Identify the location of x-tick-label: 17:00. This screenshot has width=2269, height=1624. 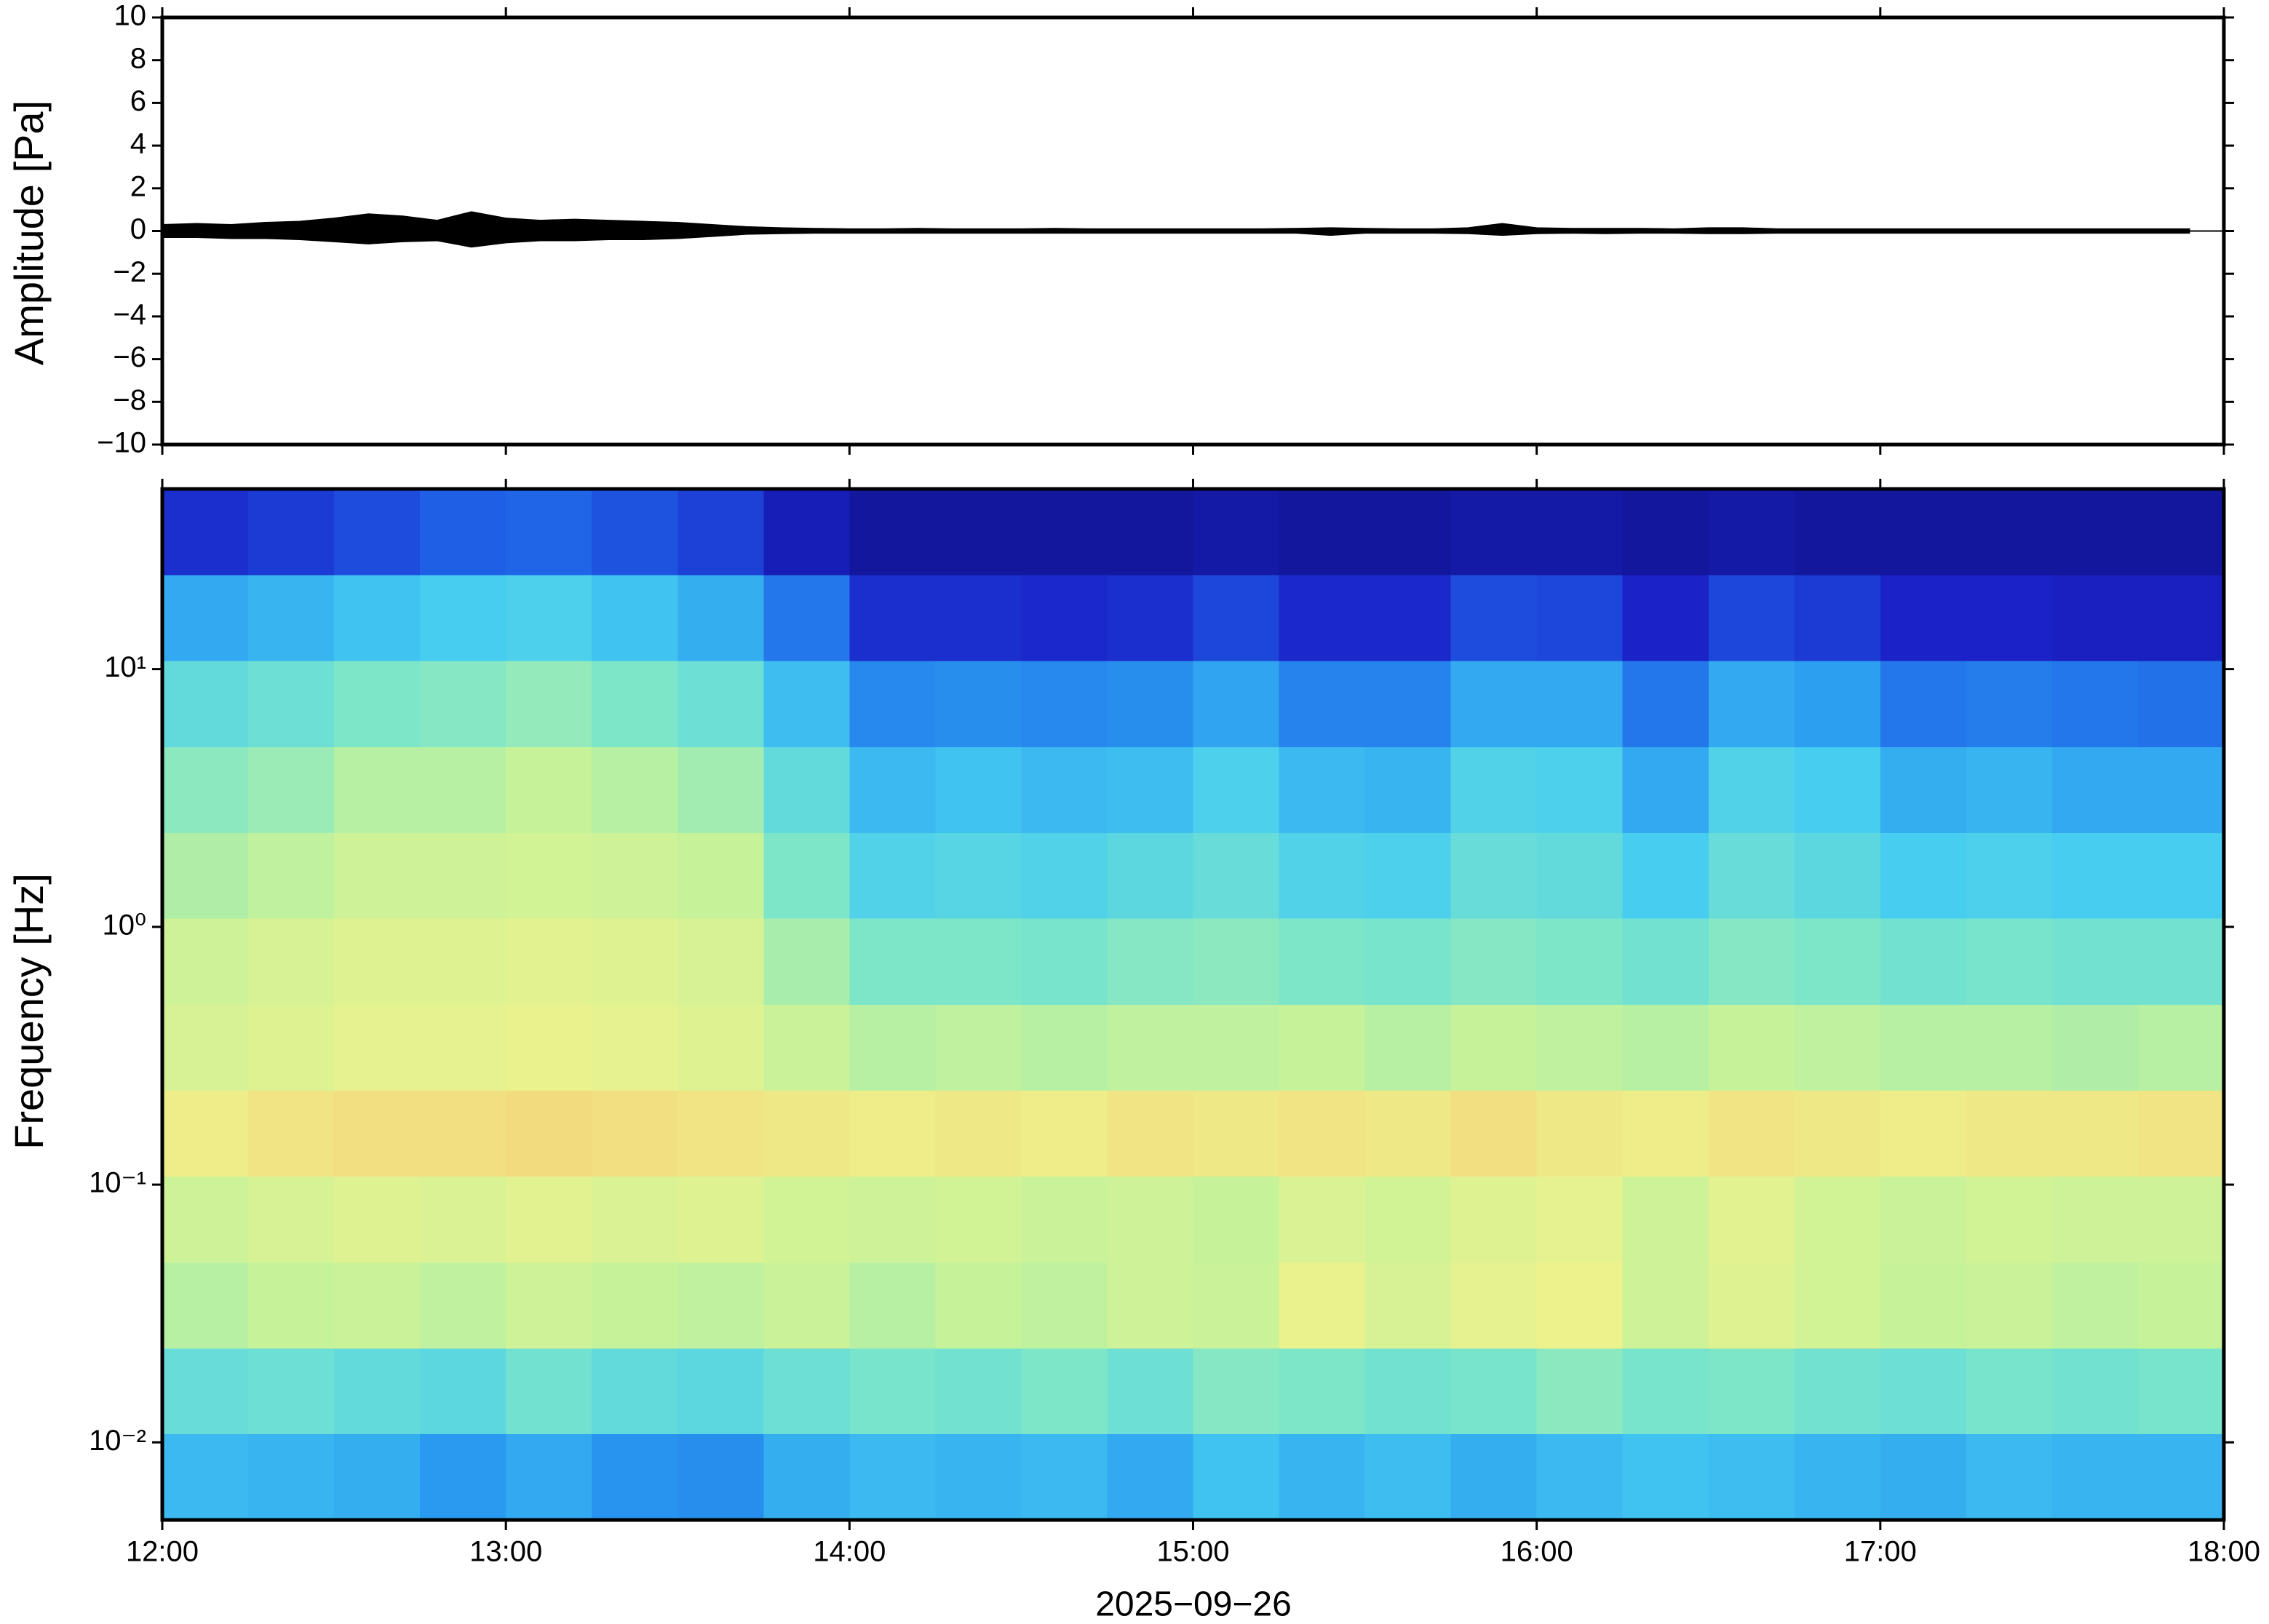
(1881, 1552).